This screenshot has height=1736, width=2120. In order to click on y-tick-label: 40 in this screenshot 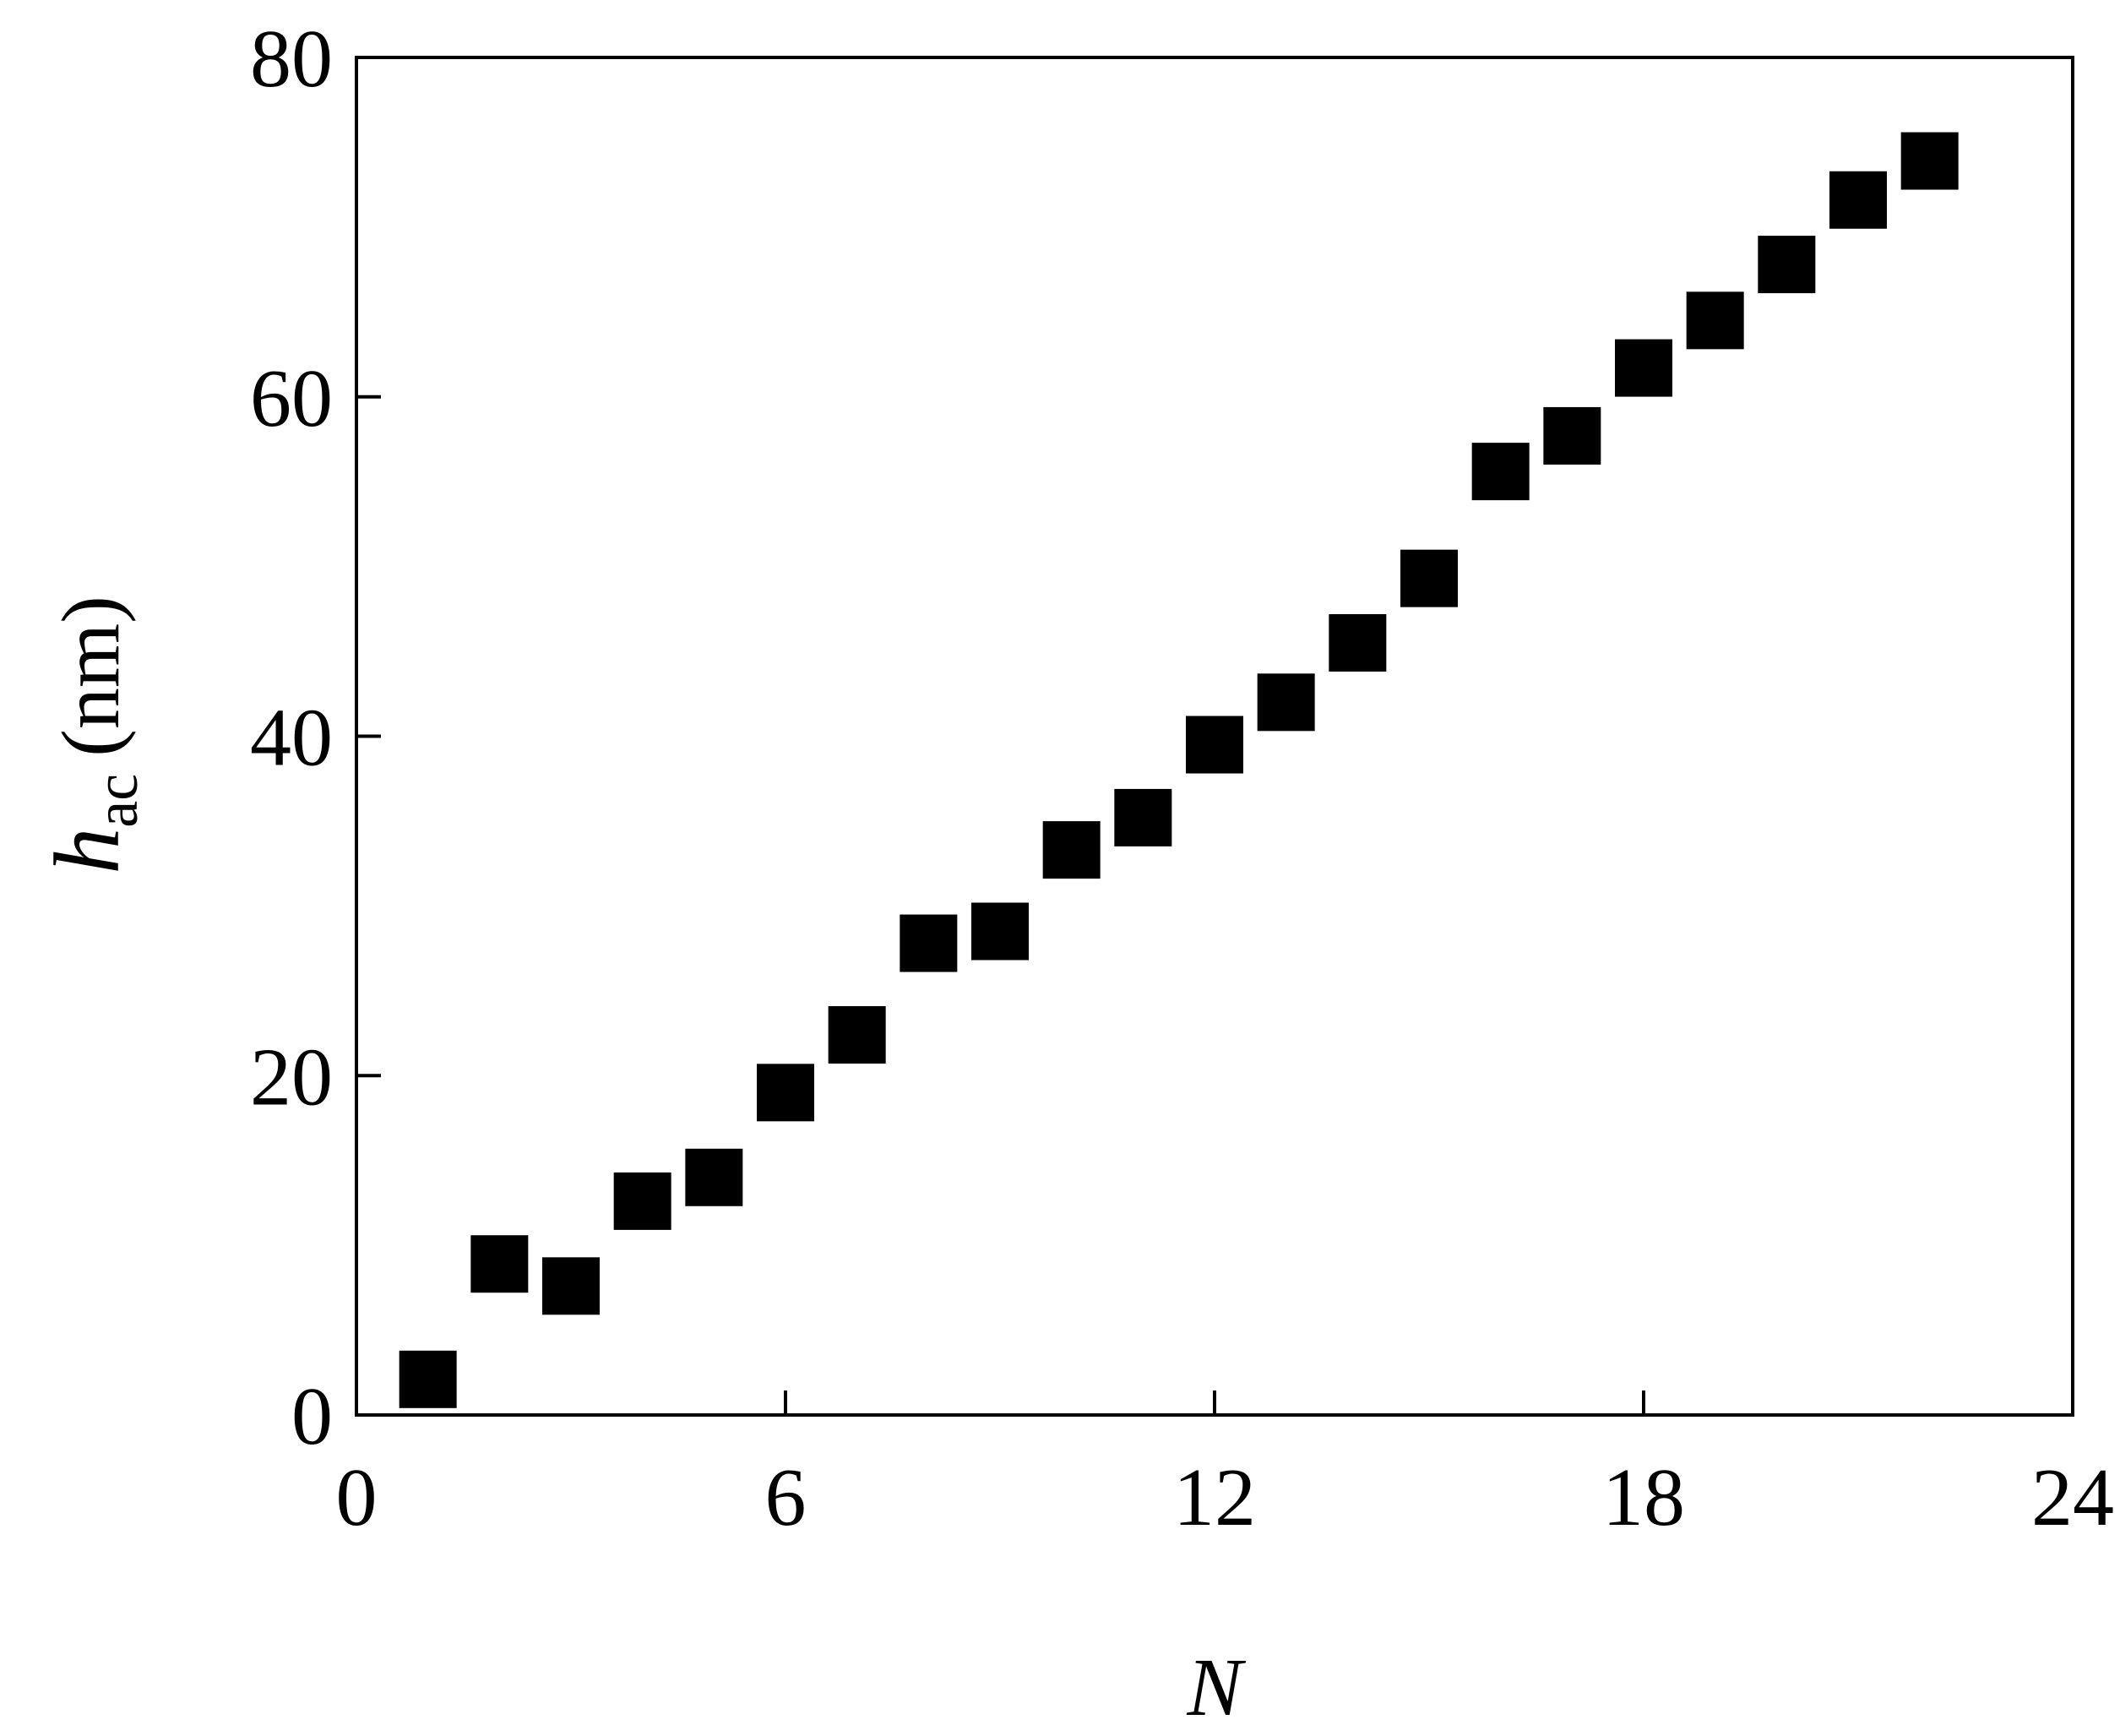, I will do `click(291, 738)`.